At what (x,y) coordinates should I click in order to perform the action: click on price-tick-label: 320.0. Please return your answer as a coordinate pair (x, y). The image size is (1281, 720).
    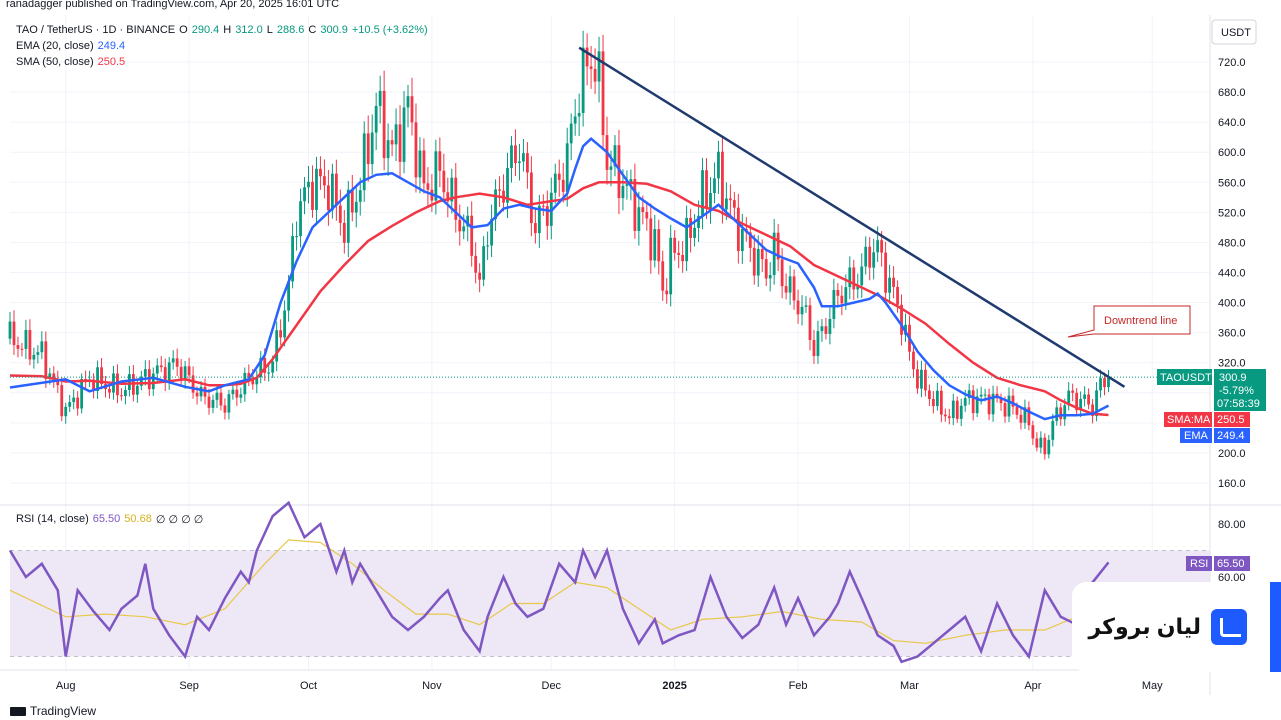
    Looking at the image, I should click on (1232, 364).